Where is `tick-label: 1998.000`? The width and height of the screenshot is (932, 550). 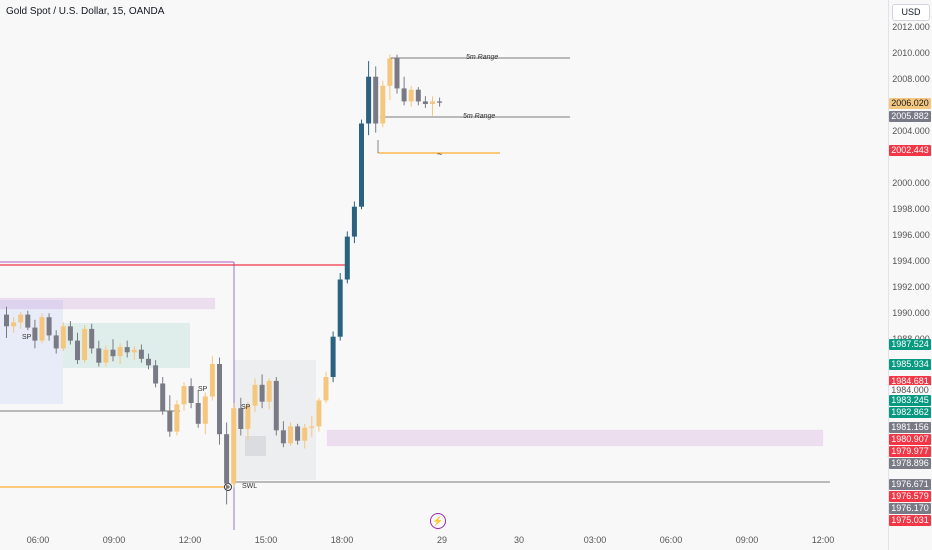
tick-label: 1998.000 is located at coordinates (911, 209).